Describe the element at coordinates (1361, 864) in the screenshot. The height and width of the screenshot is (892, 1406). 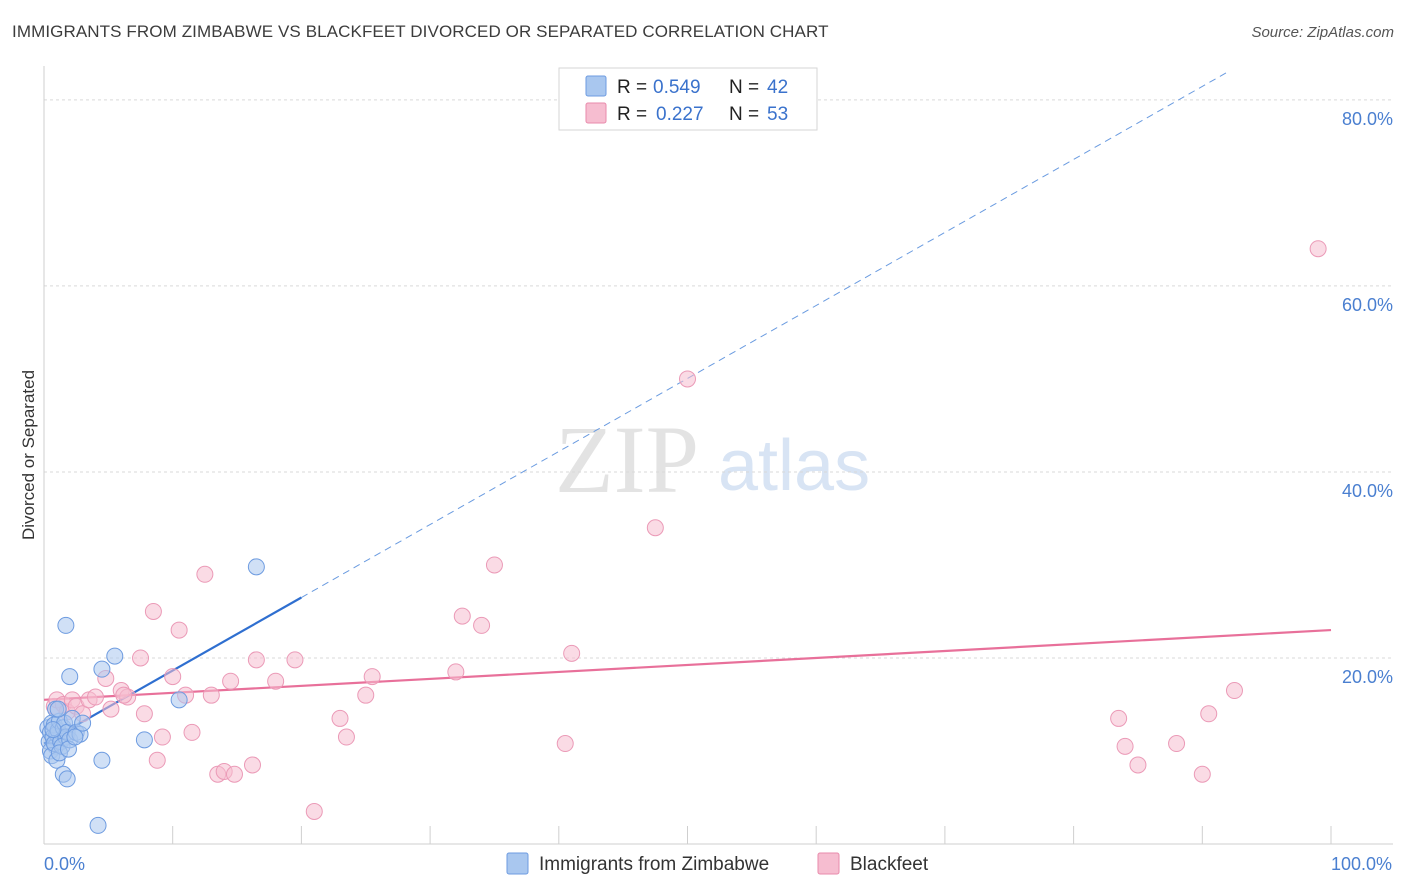
I see `x-tick-label-max: 100.0%` at that location.